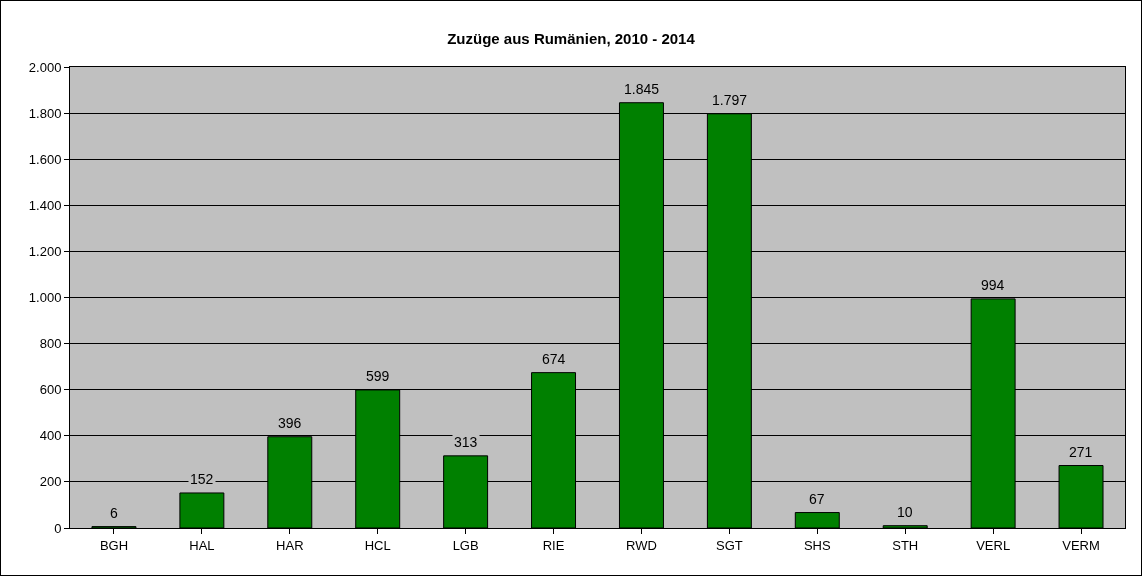 The image size is (1142, 576). Describe the element at coordinates (202, 545) in the screenshot. I see `x-tick-label: HAL` at that location.